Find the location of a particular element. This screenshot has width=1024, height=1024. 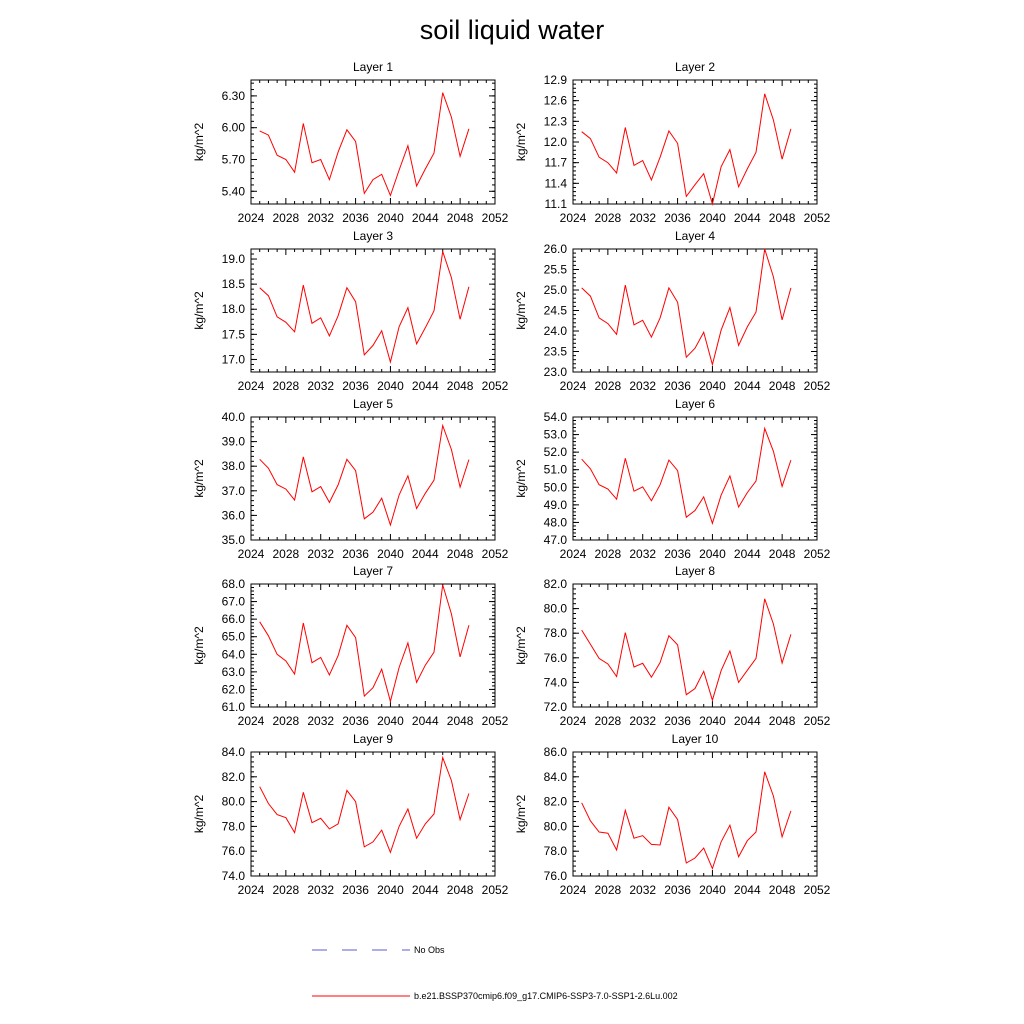

chart-title: soil liquid water is located at coordinates (512, 30).